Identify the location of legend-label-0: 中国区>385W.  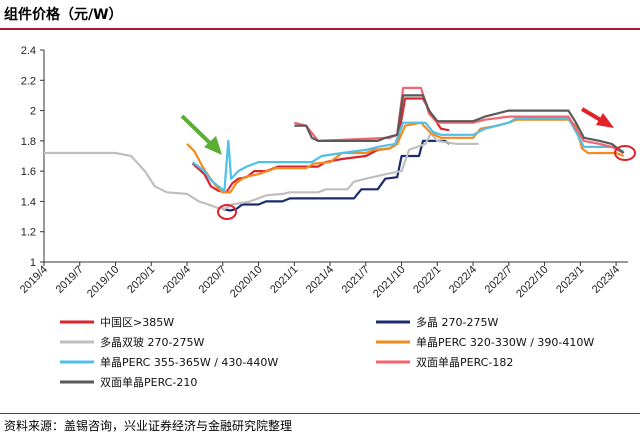
(137, 322).